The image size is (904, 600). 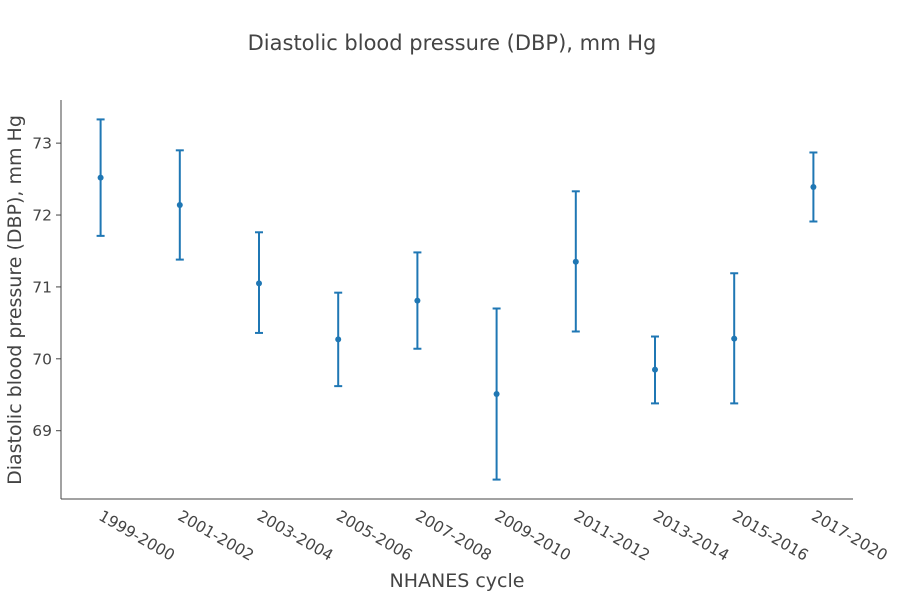 I want to click on x-tick-label: 1999-2000, so click(x=137, y=536).